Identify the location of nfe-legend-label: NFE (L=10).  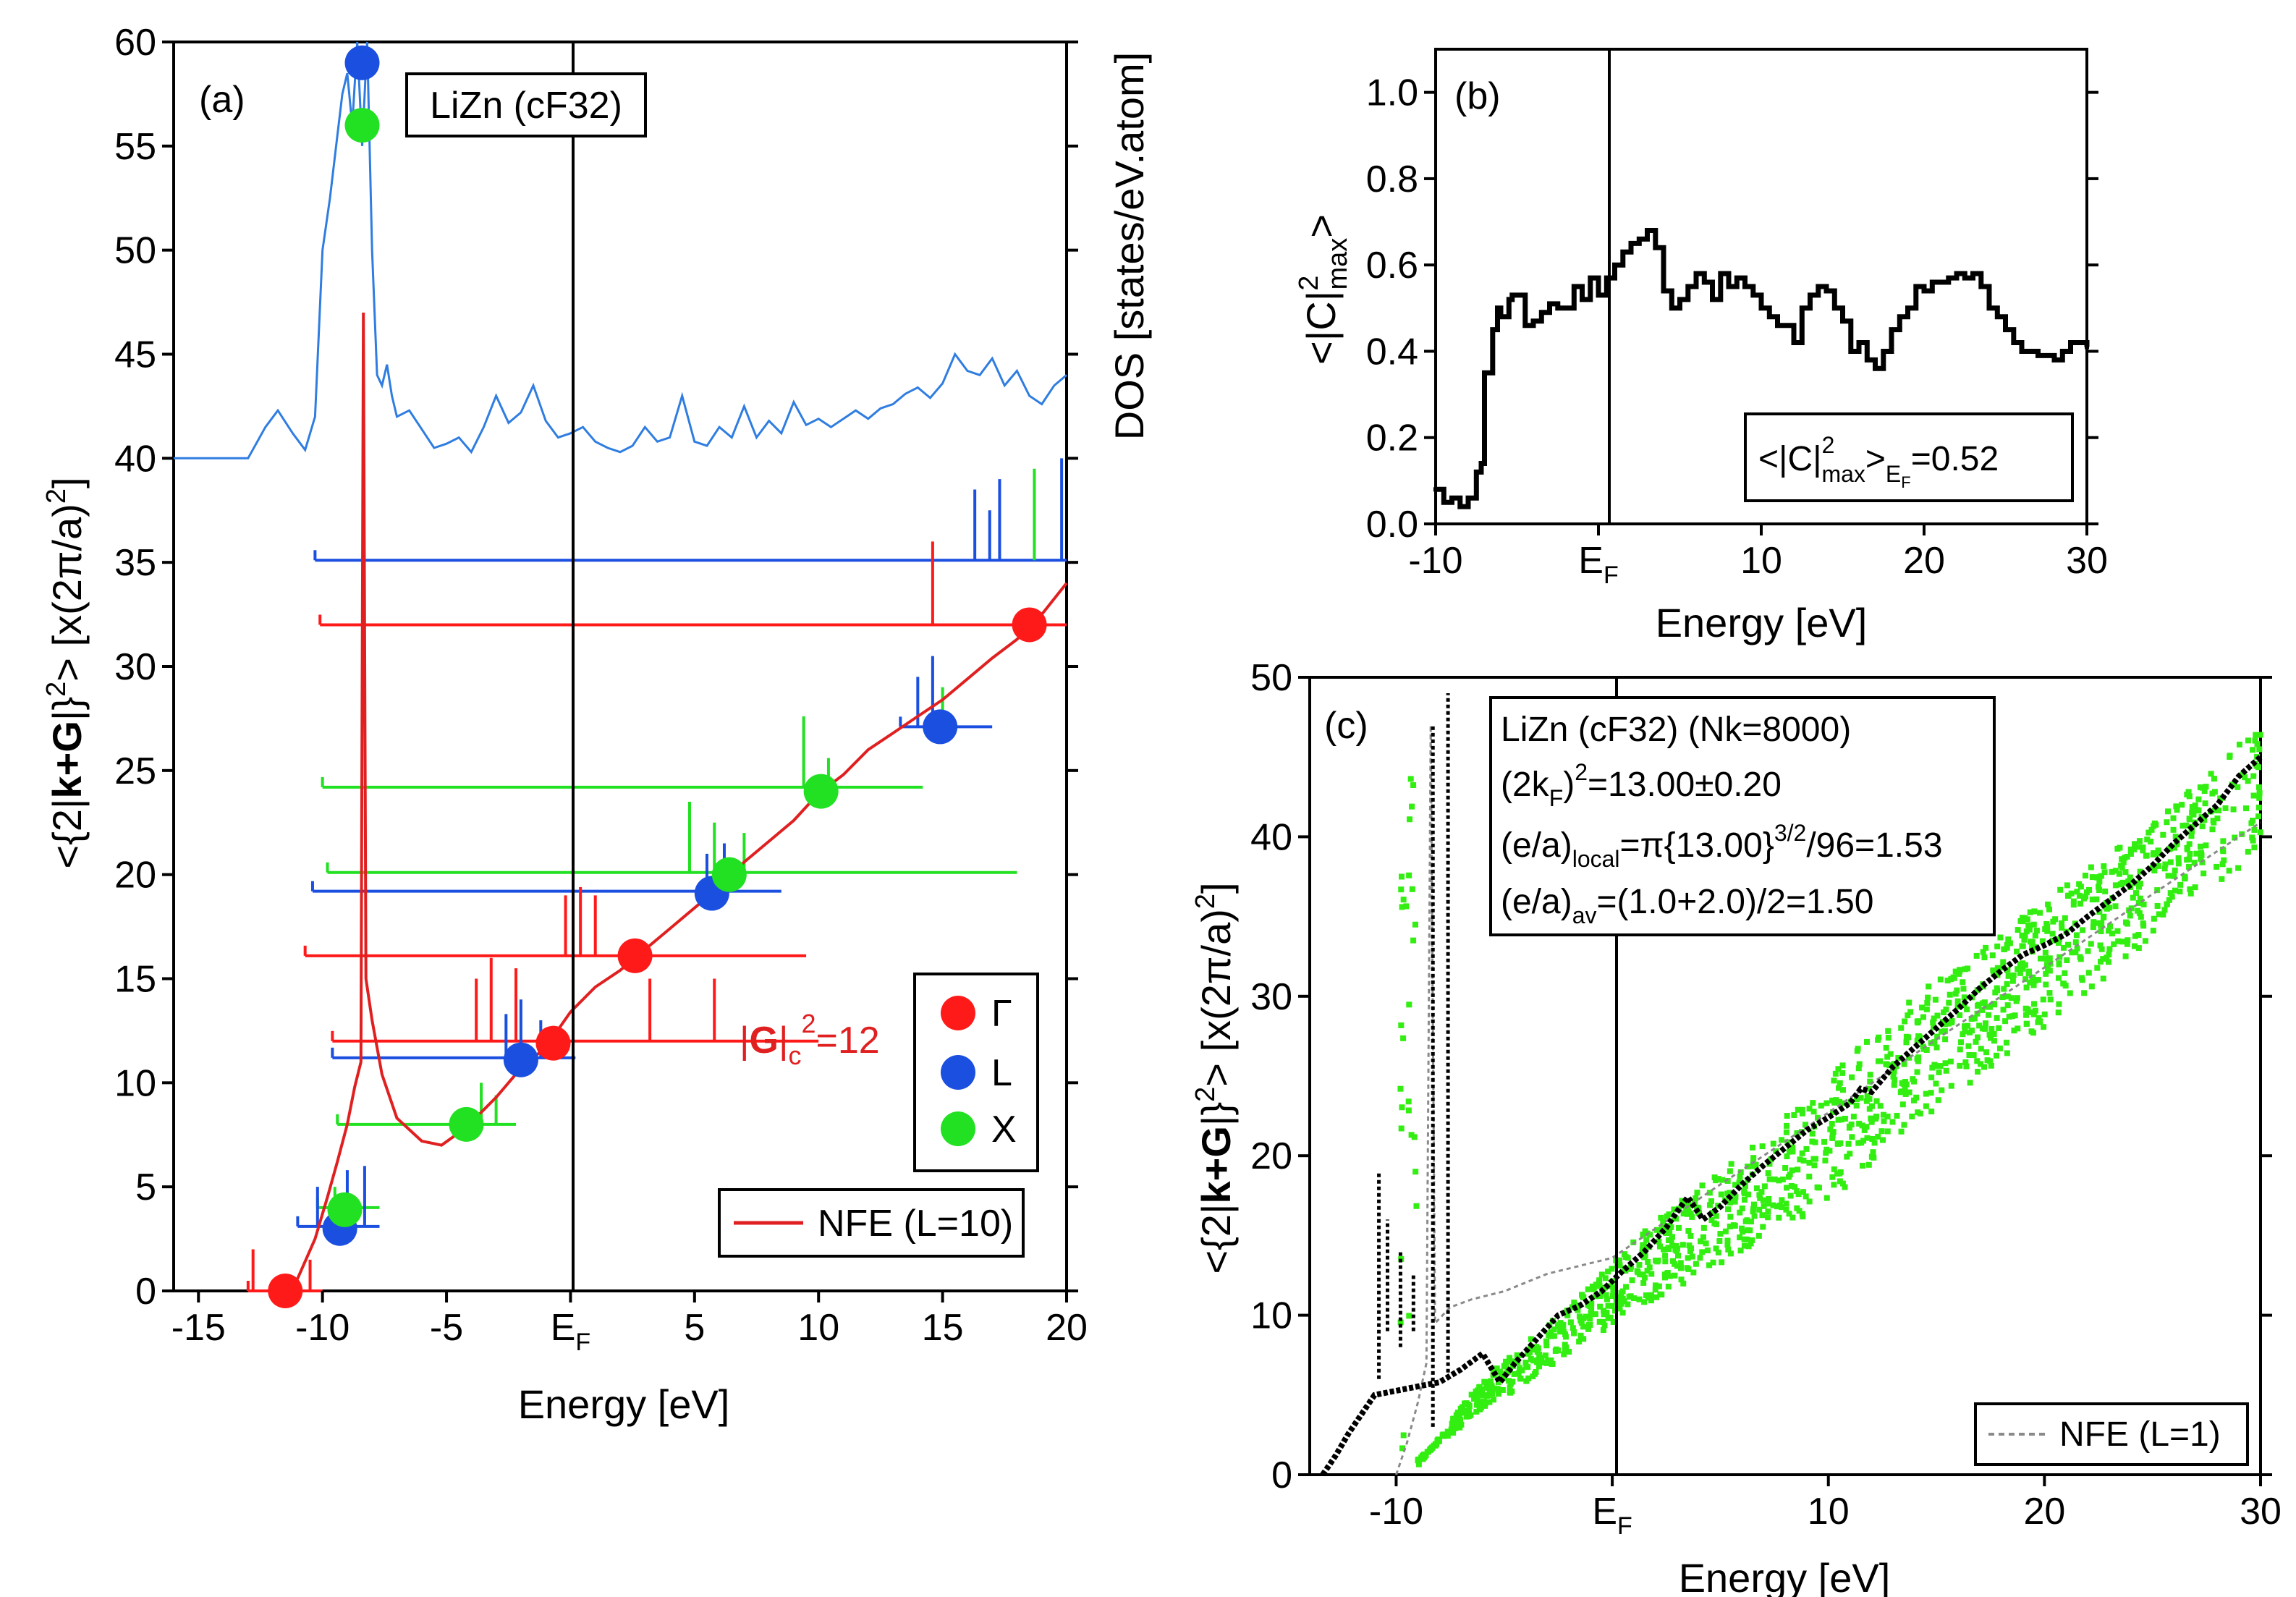
(915, 1224).